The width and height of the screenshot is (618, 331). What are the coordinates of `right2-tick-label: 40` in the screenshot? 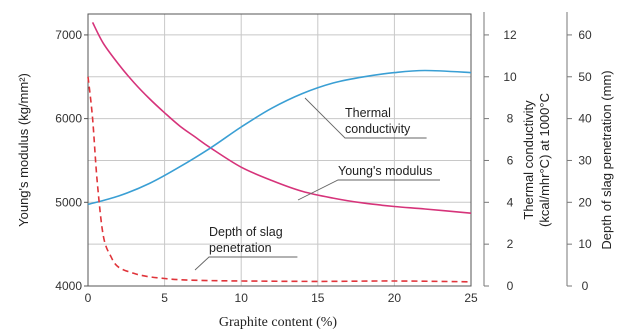 It's located at (585, 119).